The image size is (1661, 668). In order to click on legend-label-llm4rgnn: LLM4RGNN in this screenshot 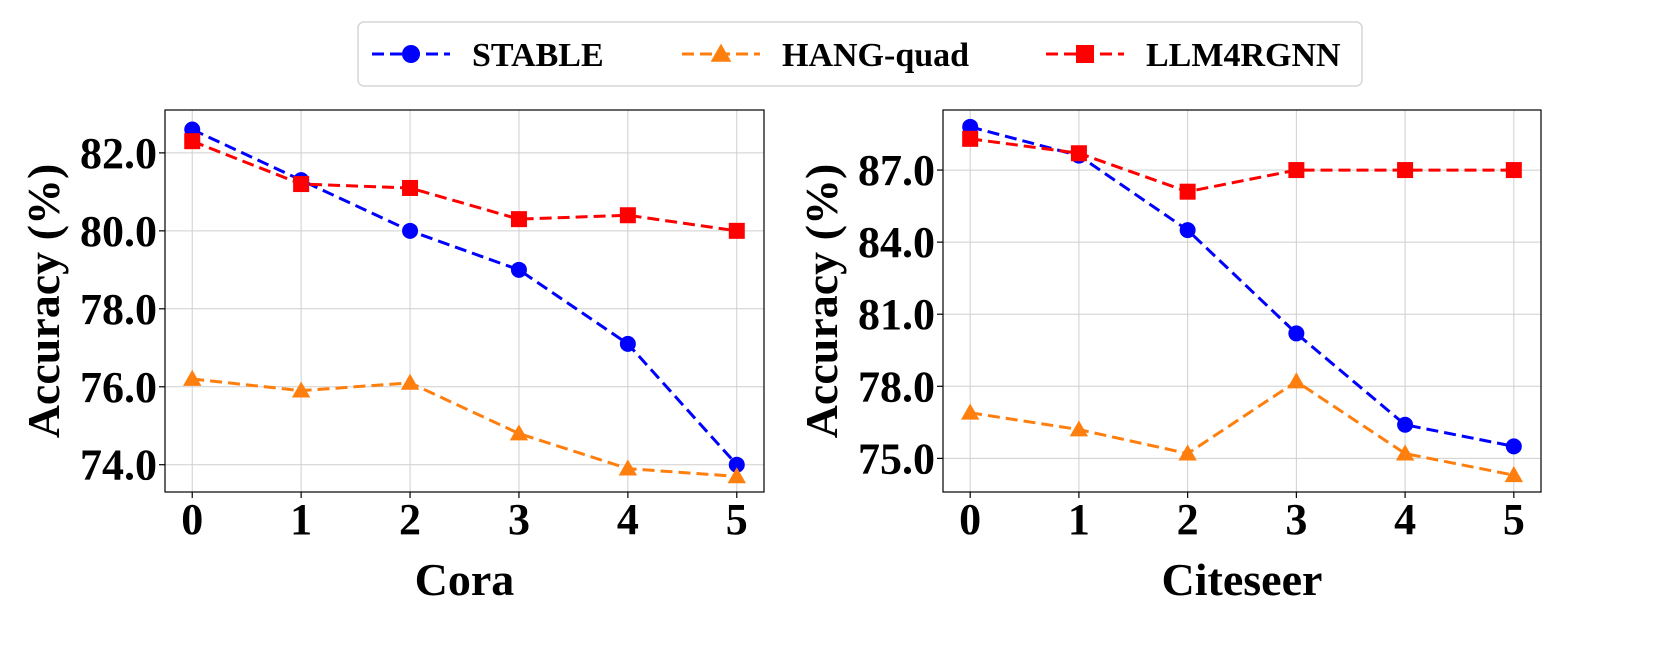, I will do `click(1243, 55)`.